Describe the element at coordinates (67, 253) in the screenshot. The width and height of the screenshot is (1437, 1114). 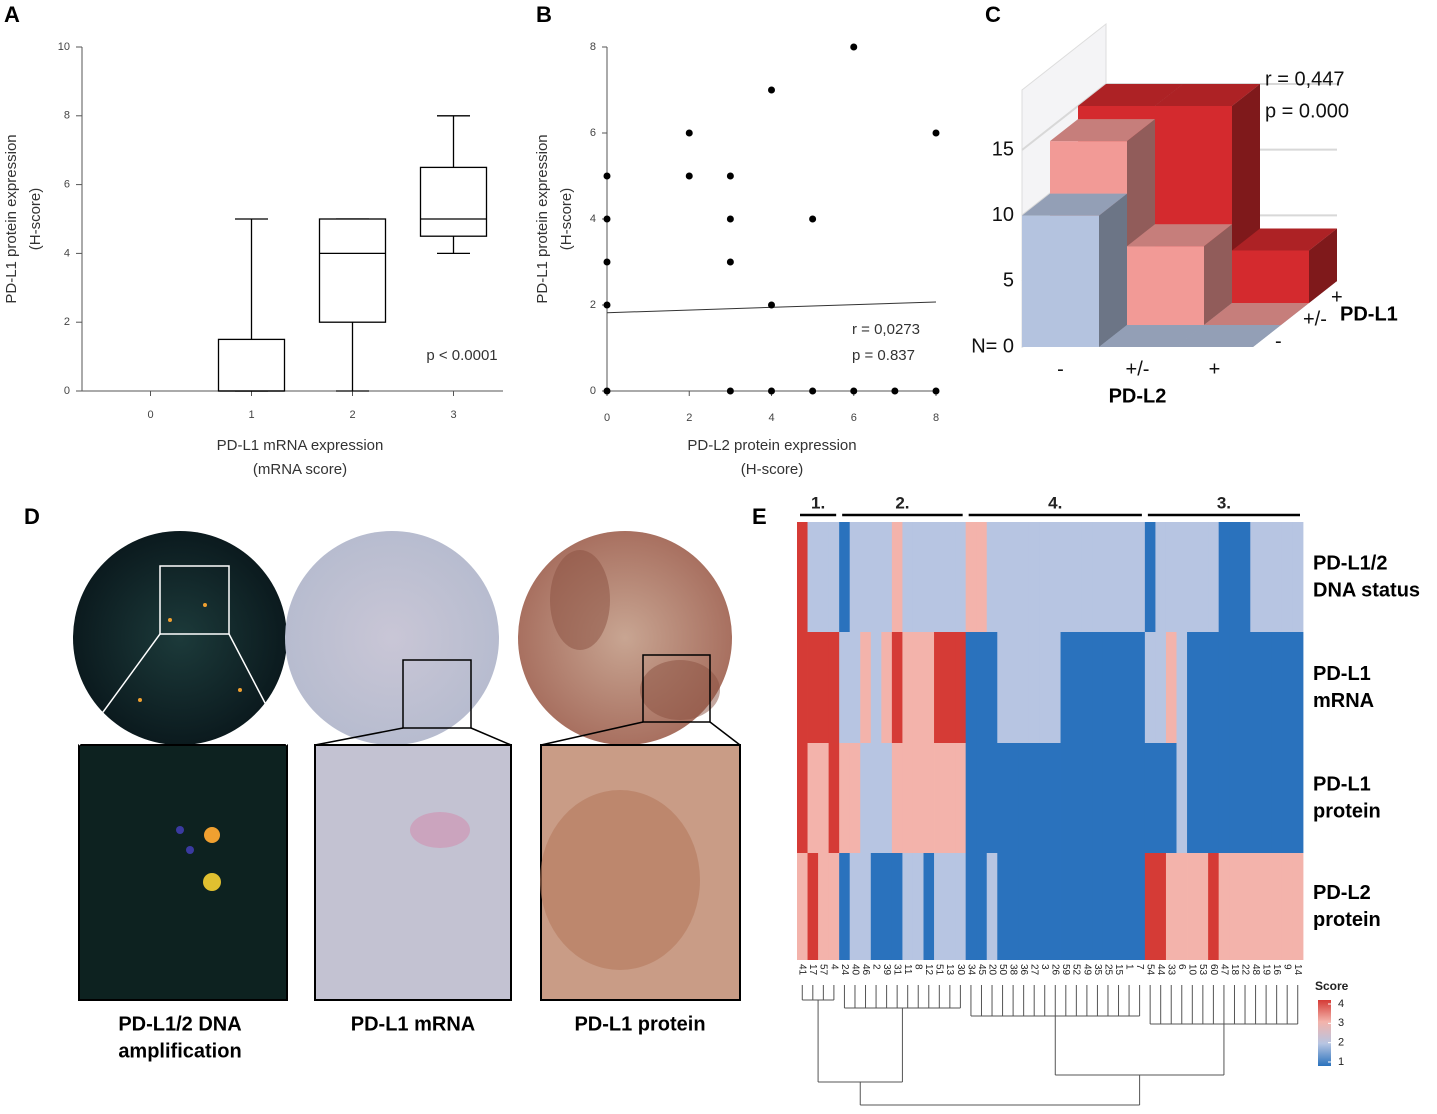
I see `y-tick-label: 4` at that location.